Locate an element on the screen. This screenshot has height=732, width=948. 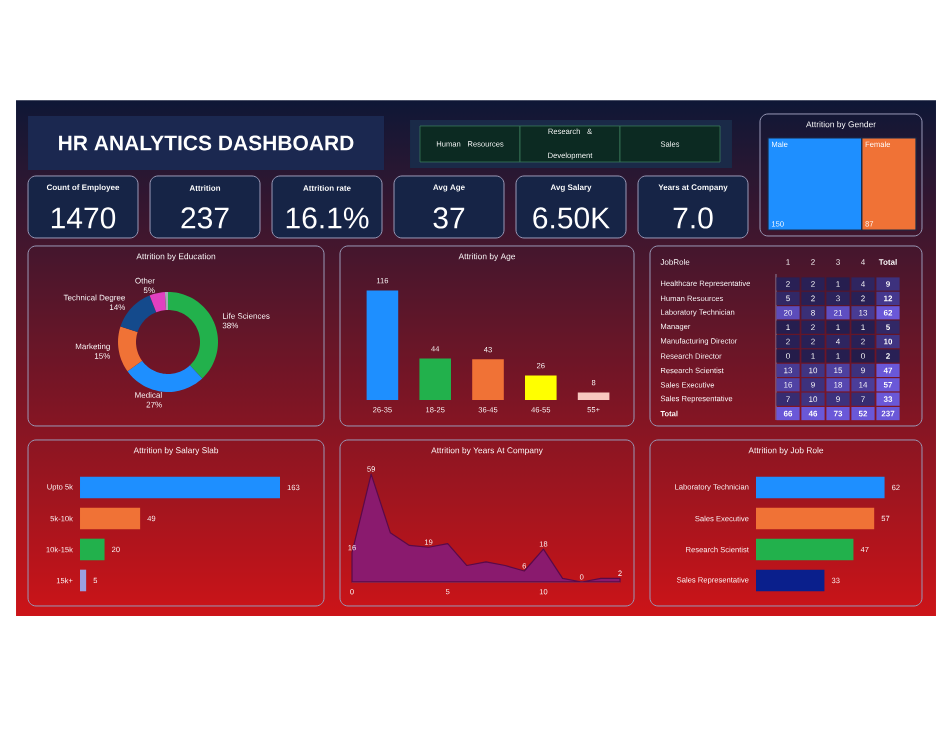
data-label: 6.50K is located at coordinates (571, 218).